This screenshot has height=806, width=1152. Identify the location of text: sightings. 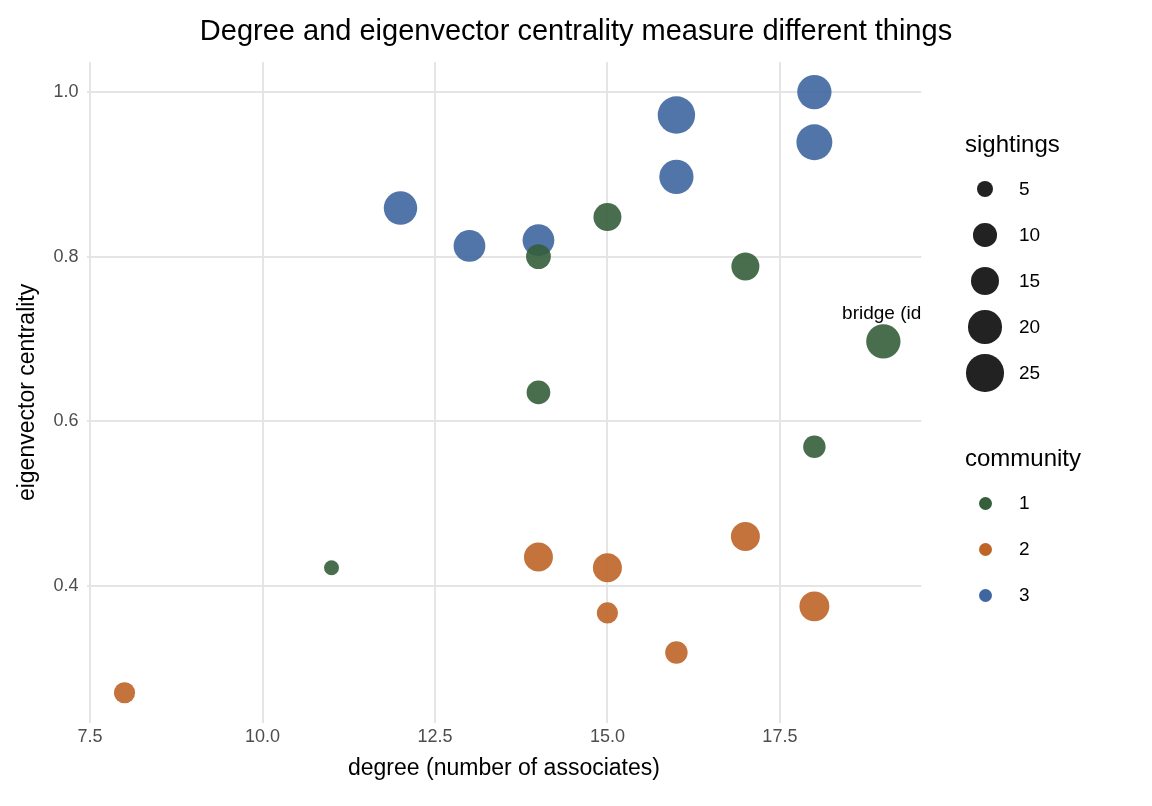
(1013, 144).